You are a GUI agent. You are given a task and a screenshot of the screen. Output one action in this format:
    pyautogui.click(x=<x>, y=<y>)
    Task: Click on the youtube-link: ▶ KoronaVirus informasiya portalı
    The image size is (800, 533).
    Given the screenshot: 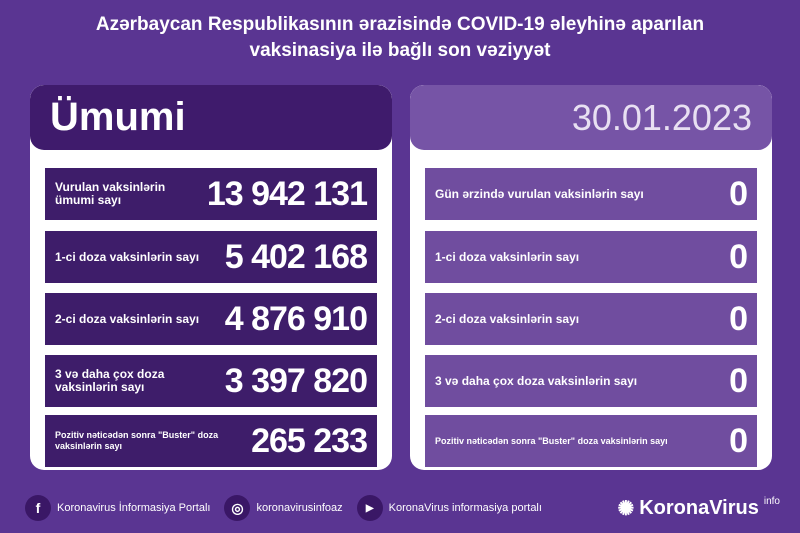 What is the action you would take?
    pyautogui.click(x=449, y=508)
    